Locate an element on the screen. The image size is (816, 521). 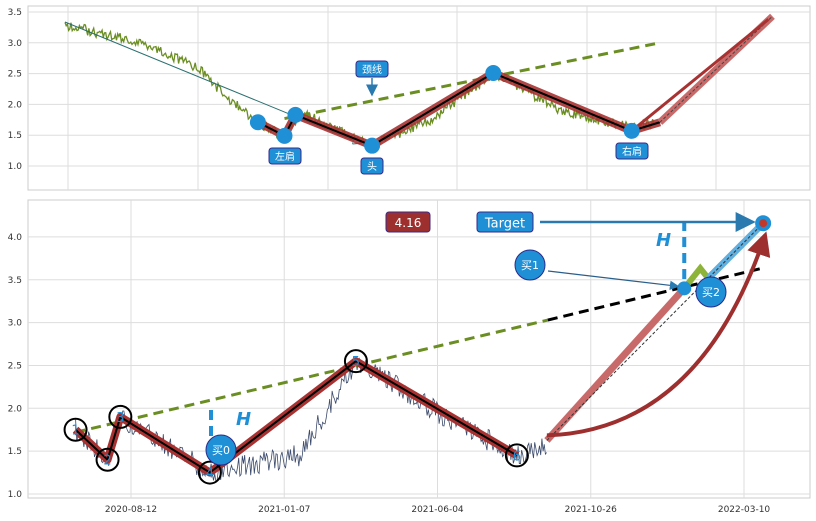
buy2-marker-text: 买2 is located at coordinates (711, 292).